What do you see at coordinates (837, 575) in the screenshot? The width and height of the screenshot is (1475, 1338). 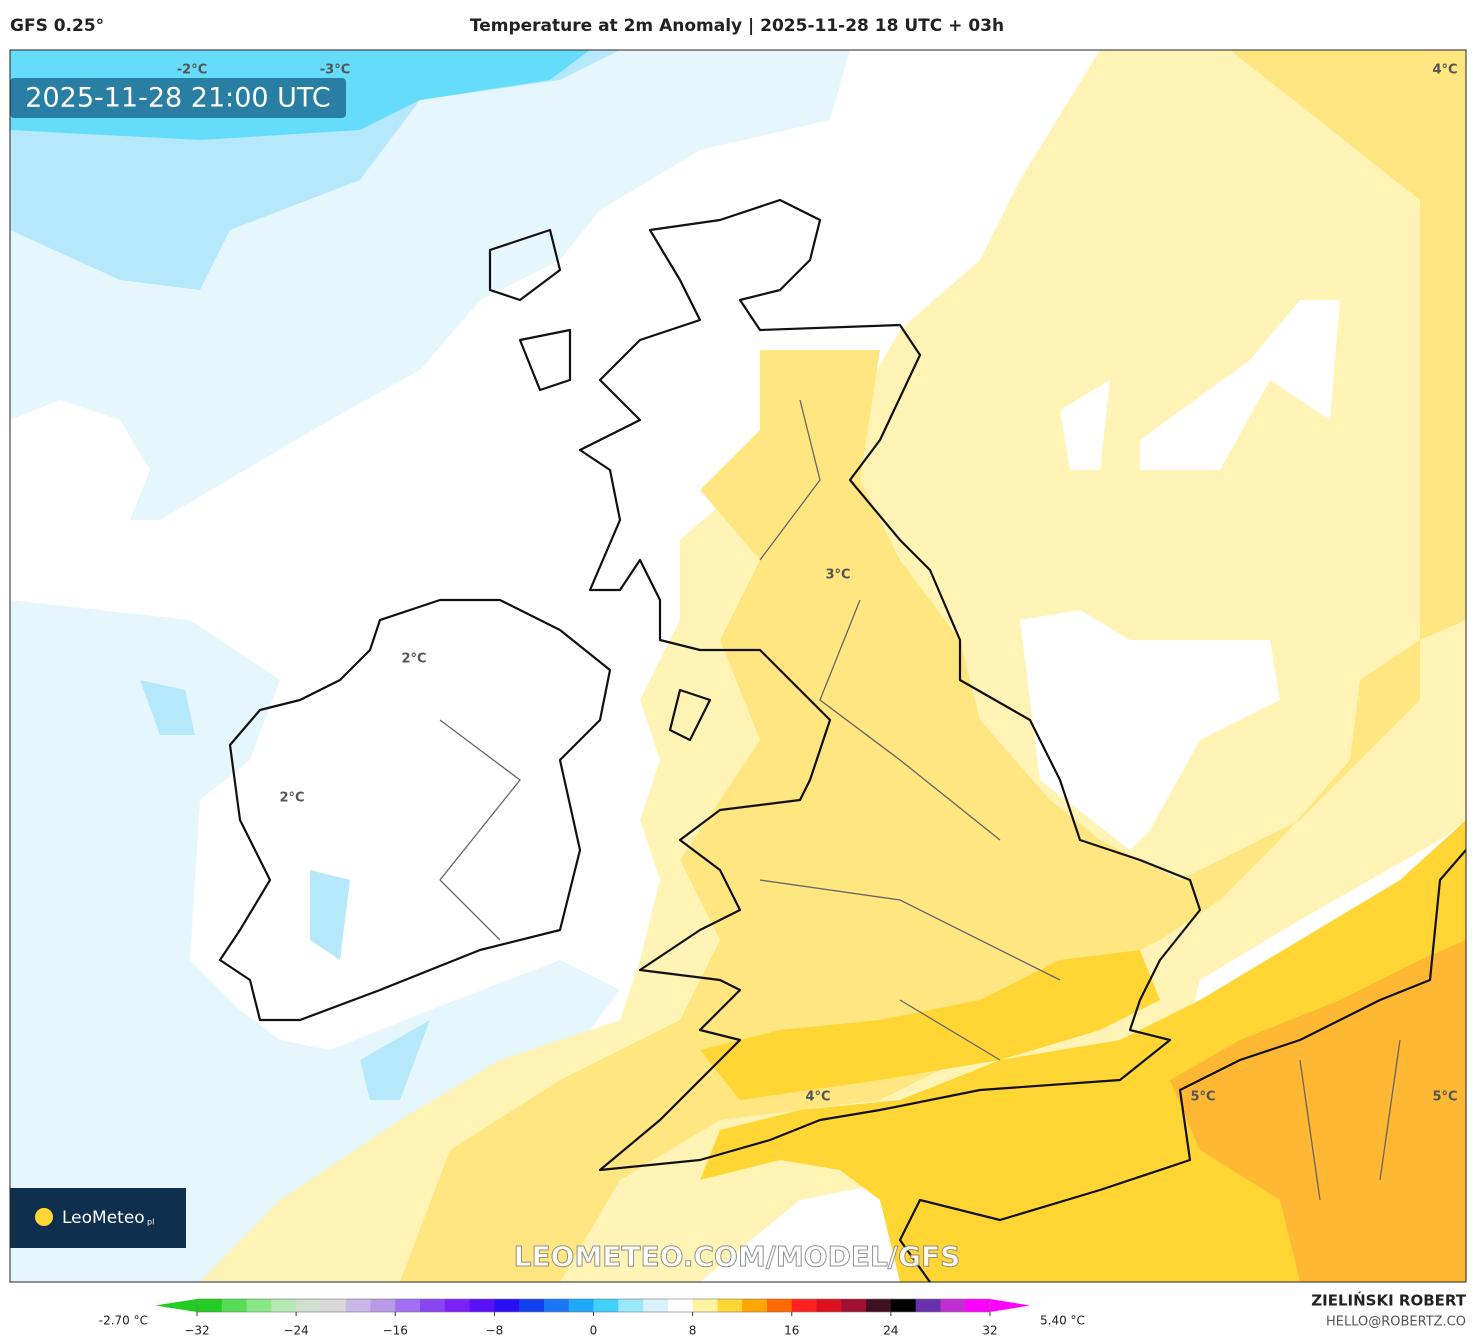 I see `contour-label: 3°C` at bounding box center [837, 575].